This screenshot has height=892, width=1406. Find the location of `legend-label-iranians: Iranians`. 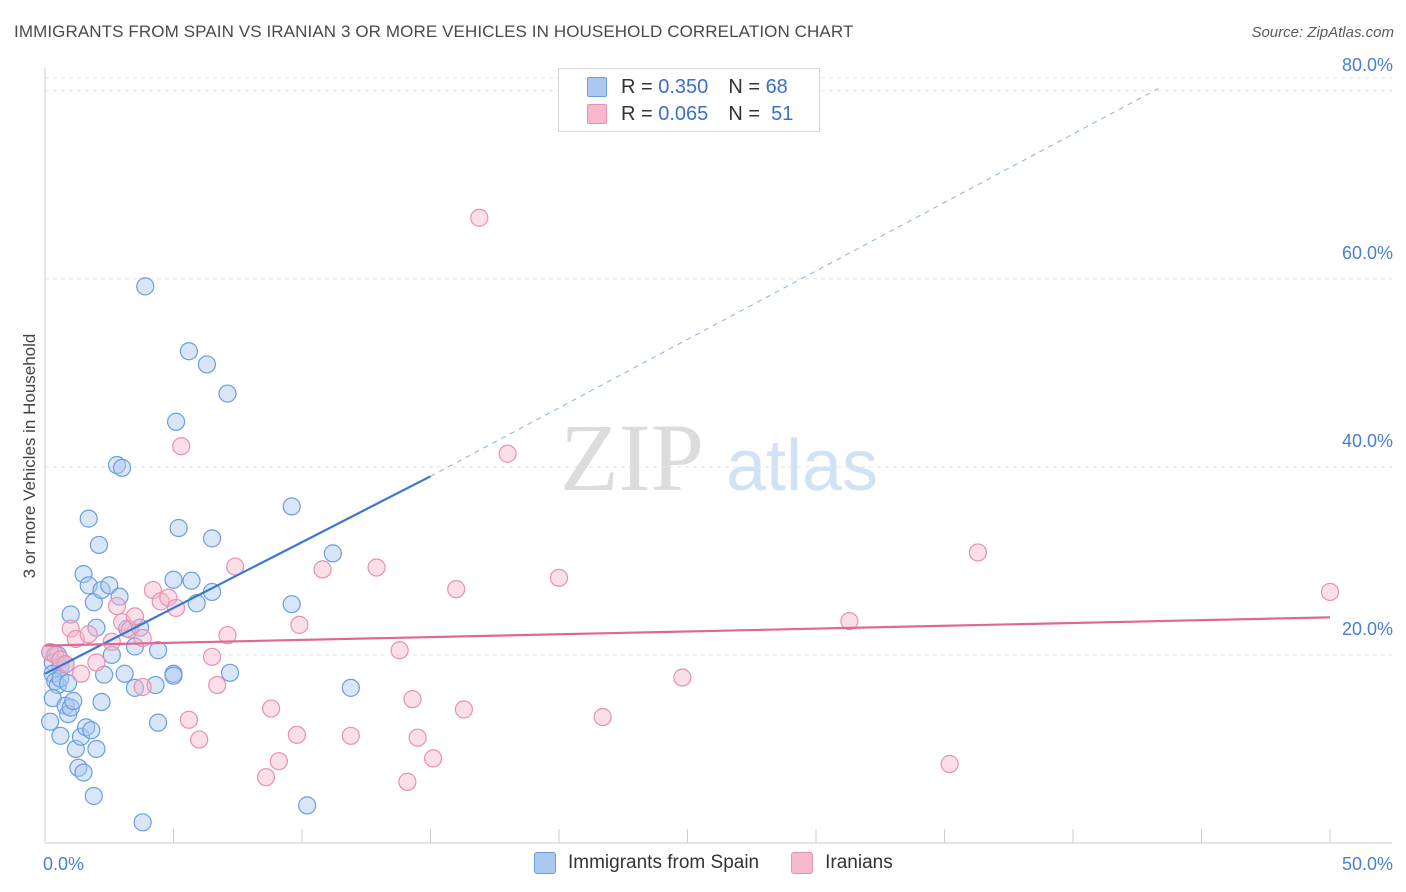

legend-label-iranians: Iranians is located at coordinates (859, 862).